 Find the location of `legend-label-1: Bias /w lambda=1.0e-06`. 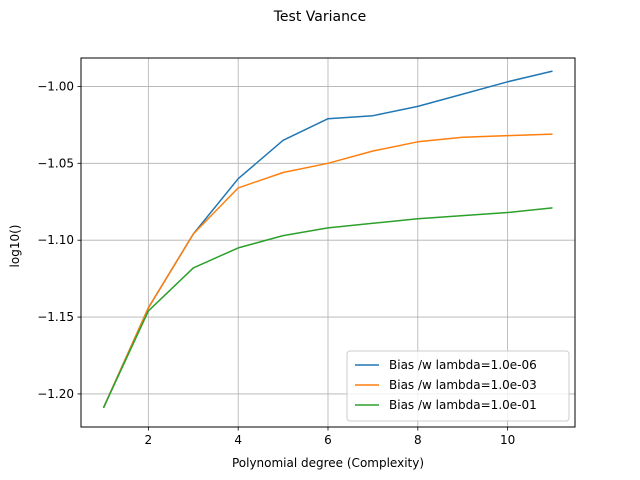

legend-label-1: Bias /w lambda=1.0e-06 is located at coordinates (463, 365).